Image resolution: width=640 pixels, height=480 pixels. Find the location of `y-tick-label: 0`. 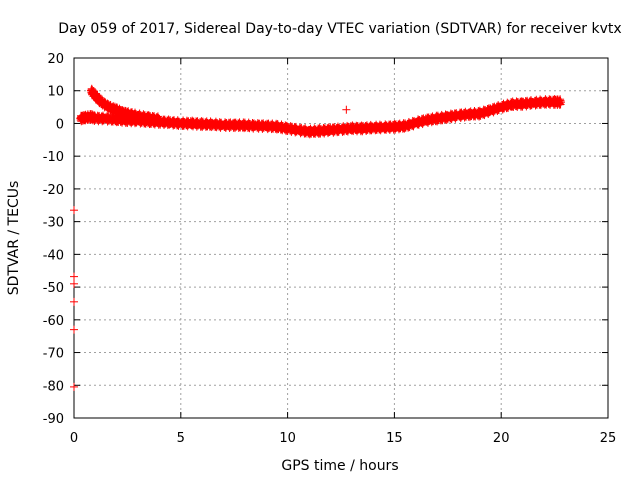

y-tick-label: 0 is located at coordinates (60, 124).